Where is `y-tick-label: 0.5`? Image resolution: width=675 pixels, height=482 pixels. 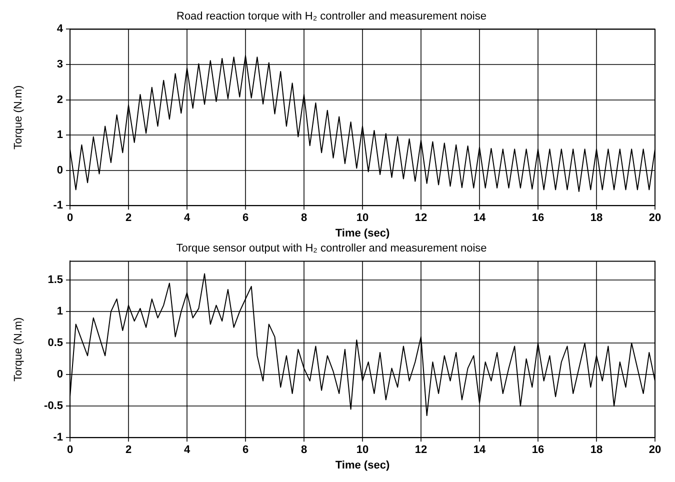 y-tick-label: 0.5 is located at coordinates (55, 343).